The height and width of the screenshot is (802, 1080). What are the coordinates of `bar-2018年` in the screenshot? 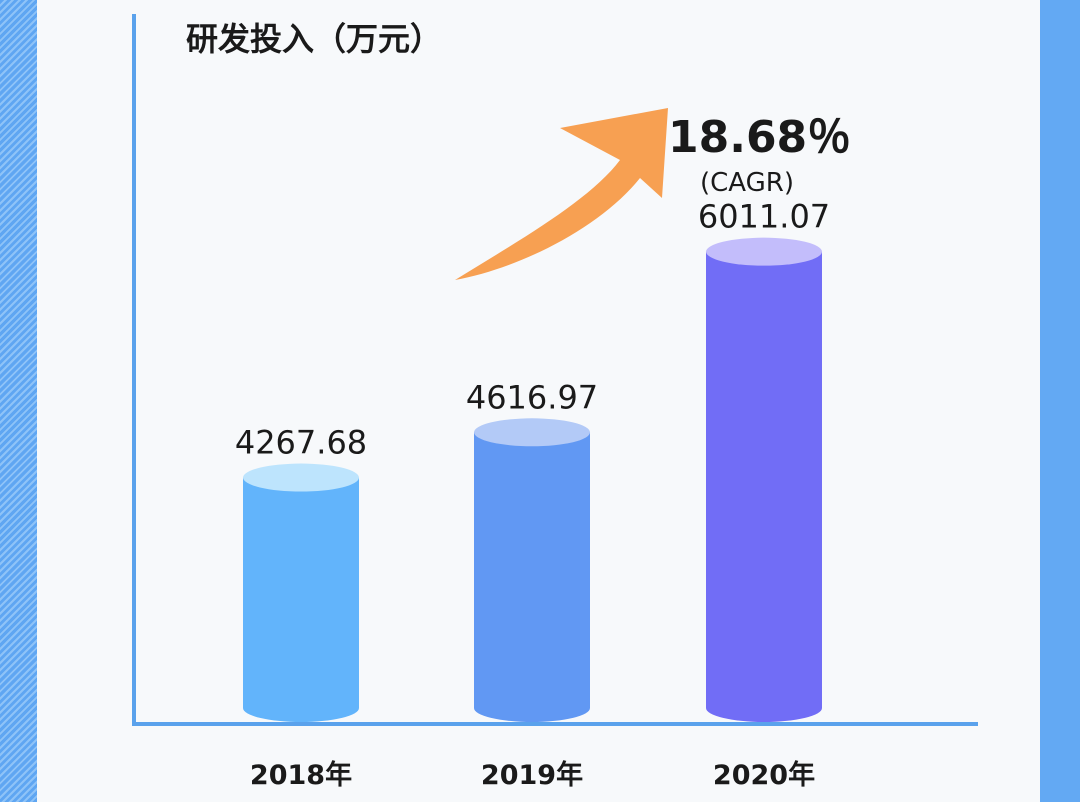 It's located at (301, 592).